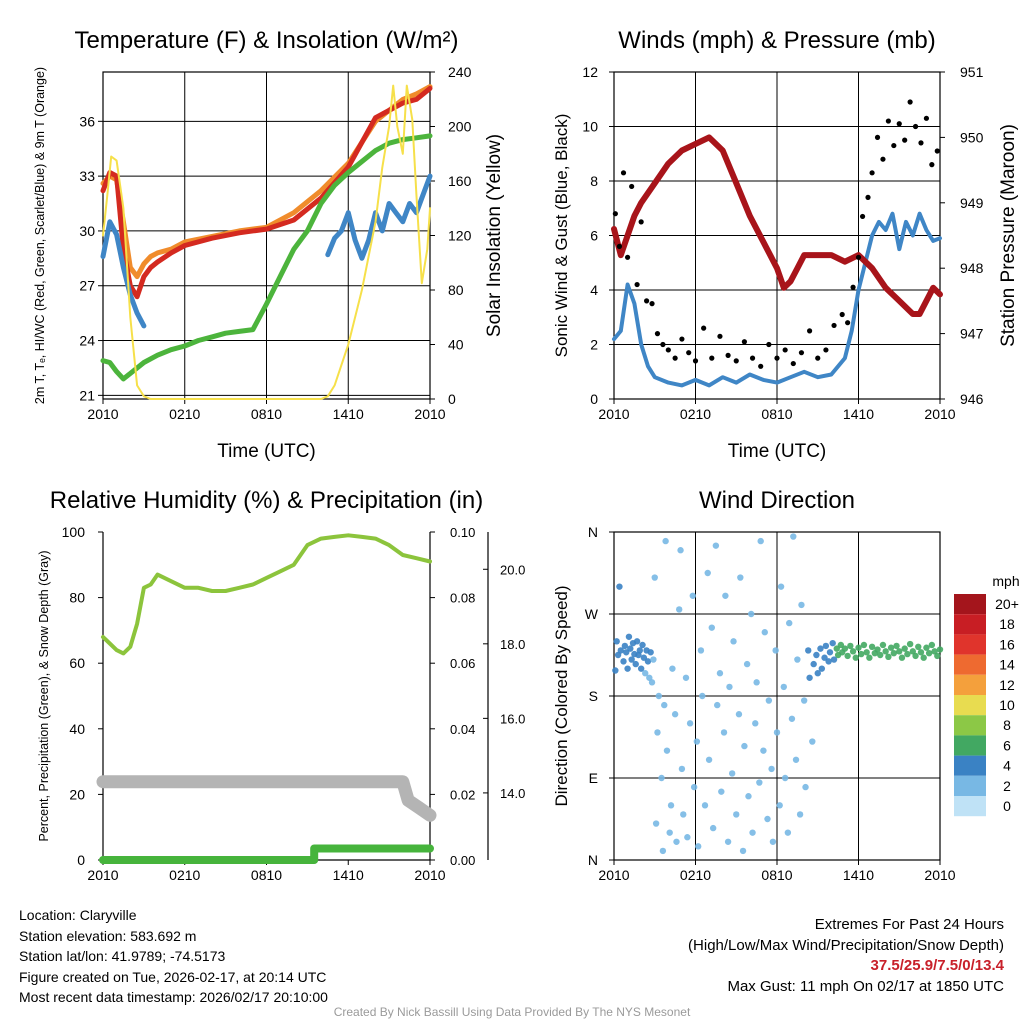 The image size is (1024, 1024). What do you see at coordinates (77, 598) in the screenshot?
I see `y-tick-label: 80` at bounding box center [77, 598].